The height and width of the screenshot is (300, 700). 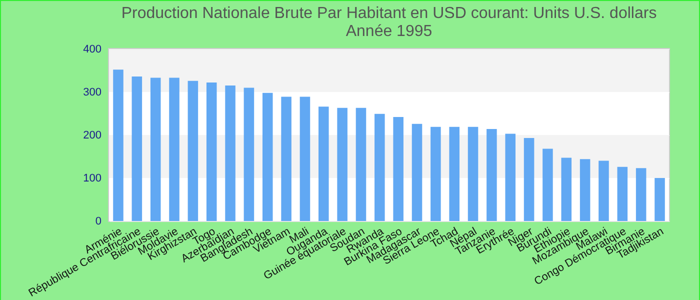 I want to click on chart-title: Production Nationale Brute Par Habitant en USD courant: Units U.S. dollars, so click(x=389, y=13).